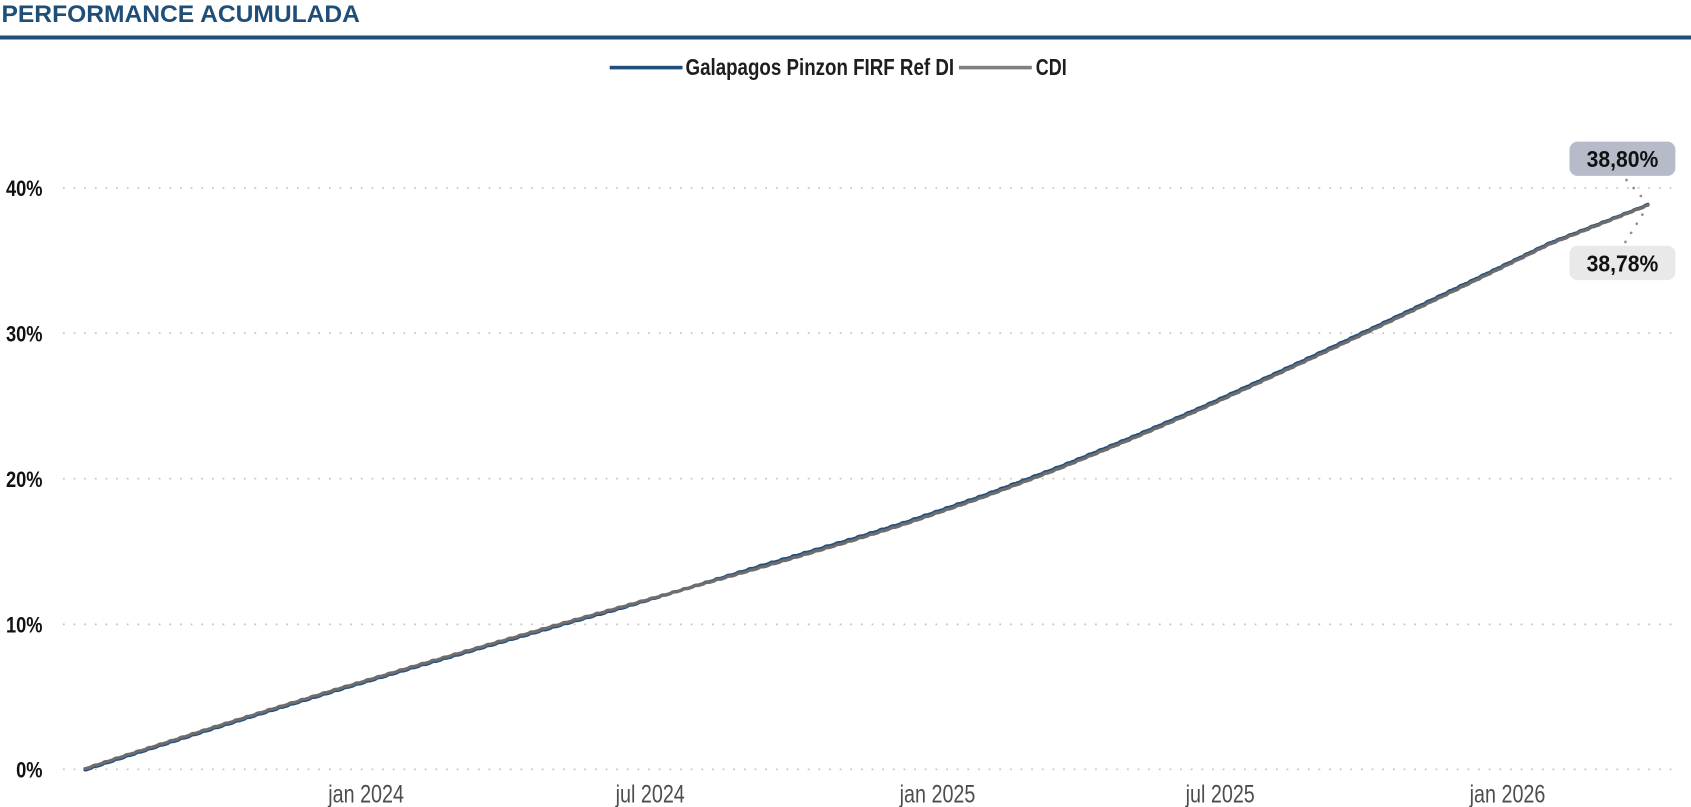 The image size is (1691, 807). What do you see at coordinates (365, 793) in the screenshot?
I see `svg-text: jan 2024` at bounding box center [365, 793].